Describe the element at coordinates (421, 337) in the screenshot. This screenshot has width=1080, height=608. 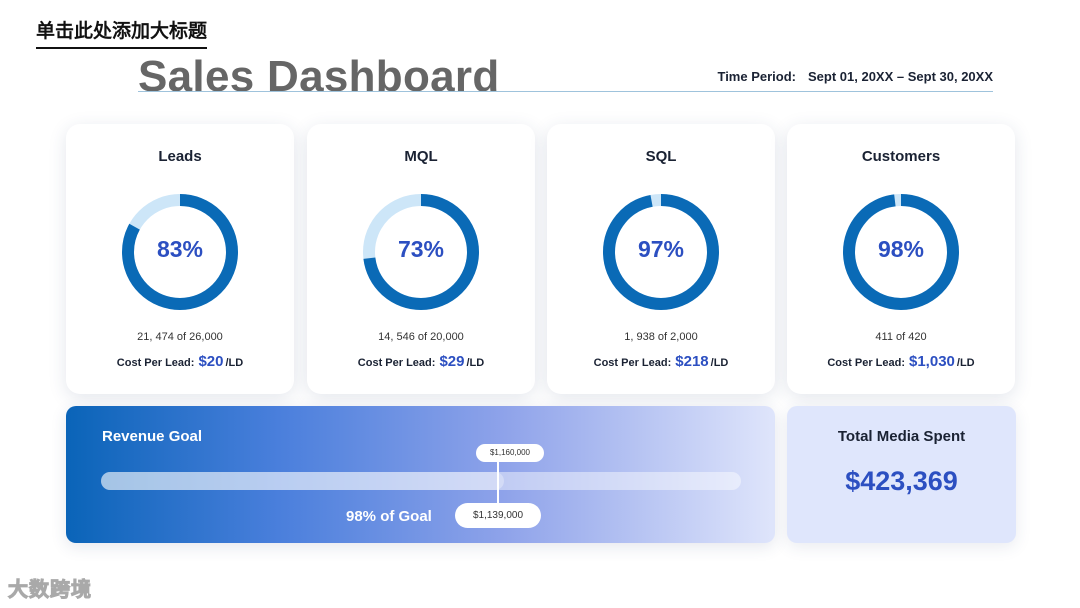
I see `kpi-count: 14, 546 of 20,000` at that location.